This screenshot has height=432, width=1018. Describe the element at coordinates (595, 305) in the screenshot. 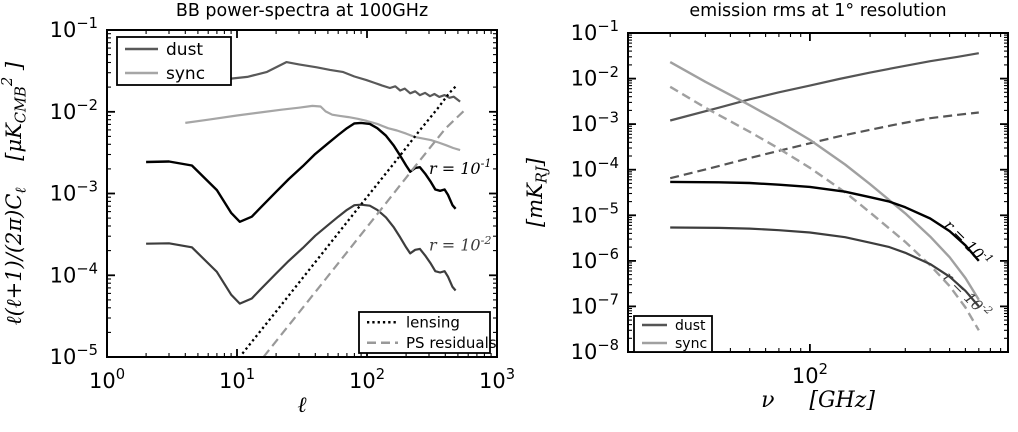

I see `y-tick-label: 10⁻⁷` at that location.